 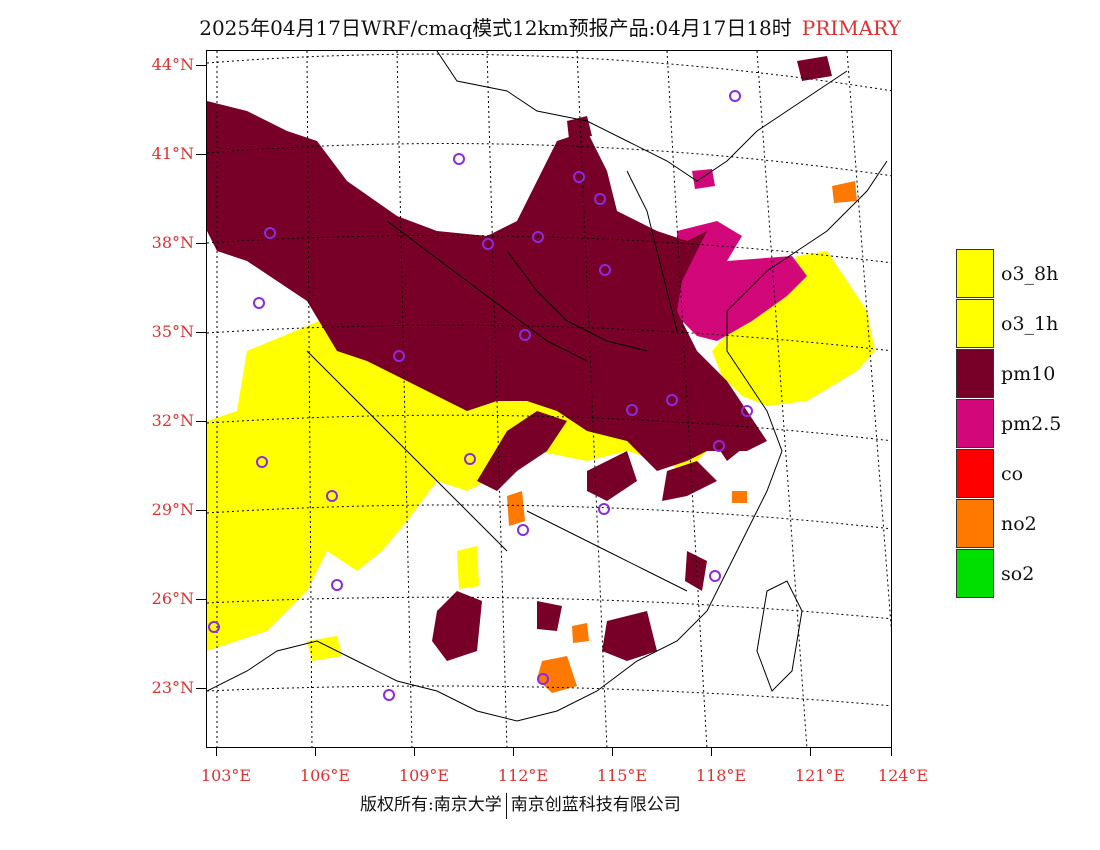 I want to click on lat-label: 38°N, so click(x=172, y=242).